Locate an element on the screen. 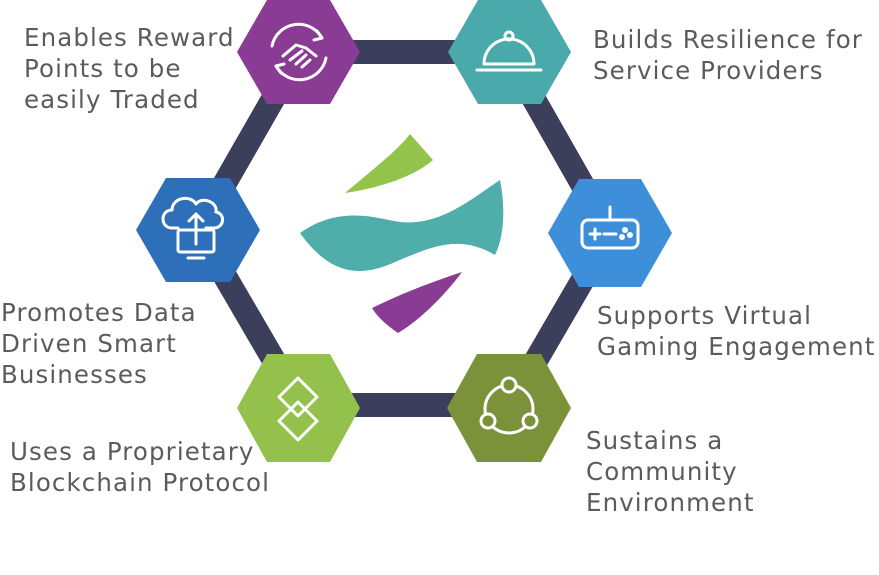 The width and height of the screenshot is (879, 575). label-gaming: Supports Virtual Gaming Engagement is located at coordinates (736, 331).